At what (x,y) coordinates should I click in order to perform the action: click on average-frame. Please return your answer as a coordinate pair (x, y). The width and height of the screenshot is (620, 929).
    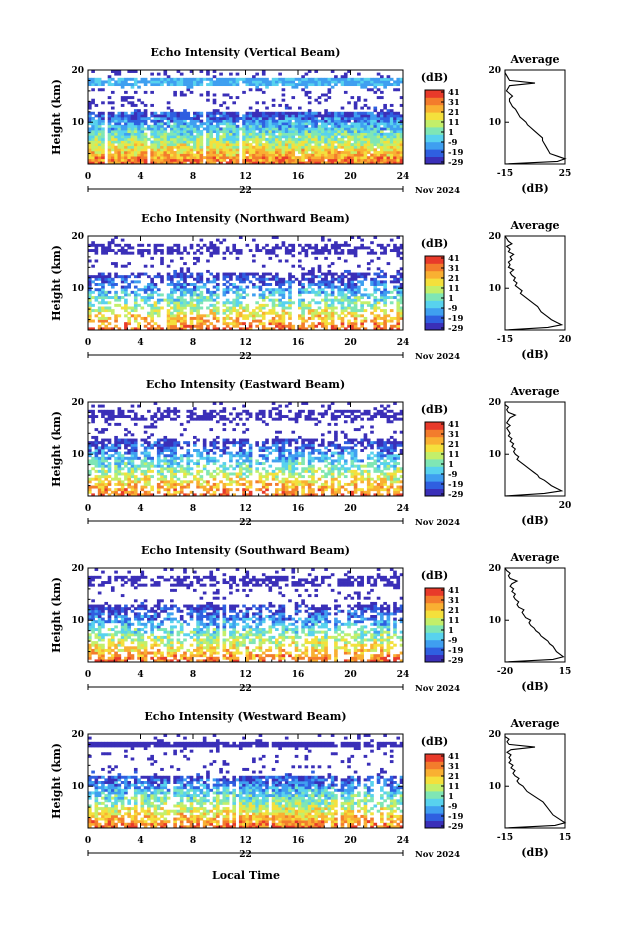
    Looking at the image, I should click on (535, 283).